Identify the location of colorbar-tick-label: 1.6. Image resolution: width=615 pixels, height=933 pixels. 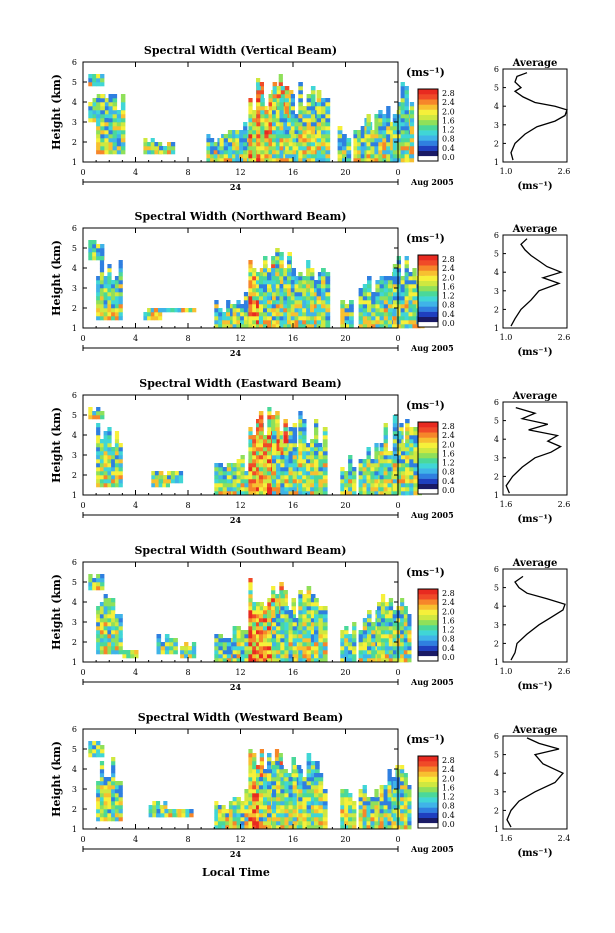
(448, 453).